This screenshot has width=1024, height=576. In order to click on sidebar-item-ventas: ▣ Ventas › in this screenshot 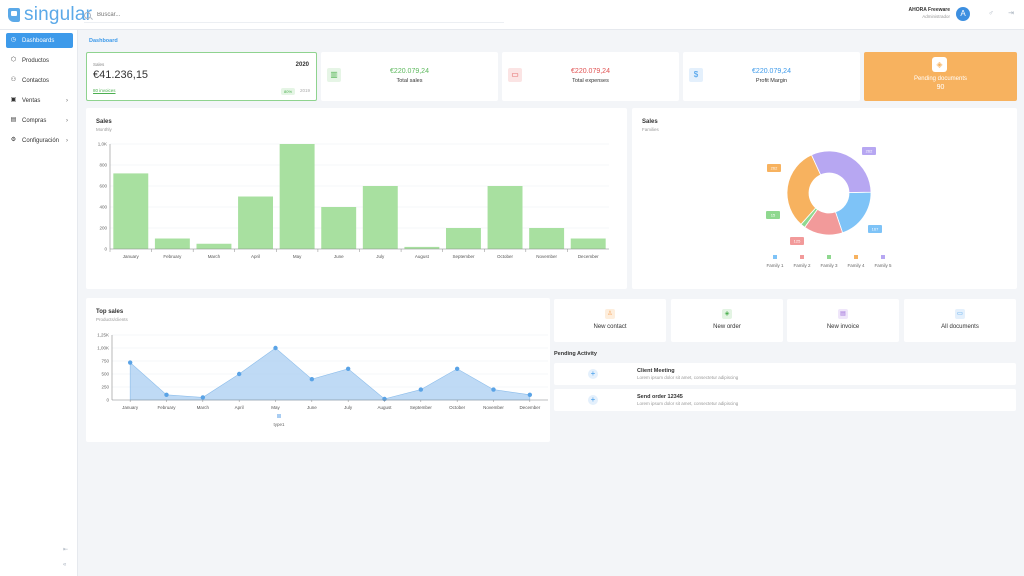, I will do `click(39, 100)`.